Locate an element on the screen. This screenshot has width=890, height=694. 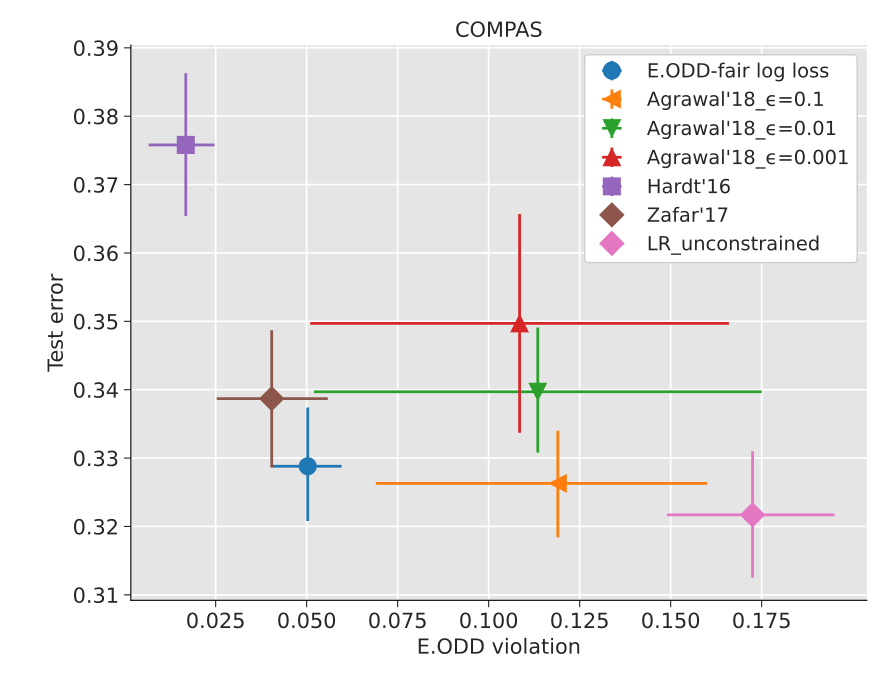
x-tick-label: 0.050 is located at coordinates (307, 620).